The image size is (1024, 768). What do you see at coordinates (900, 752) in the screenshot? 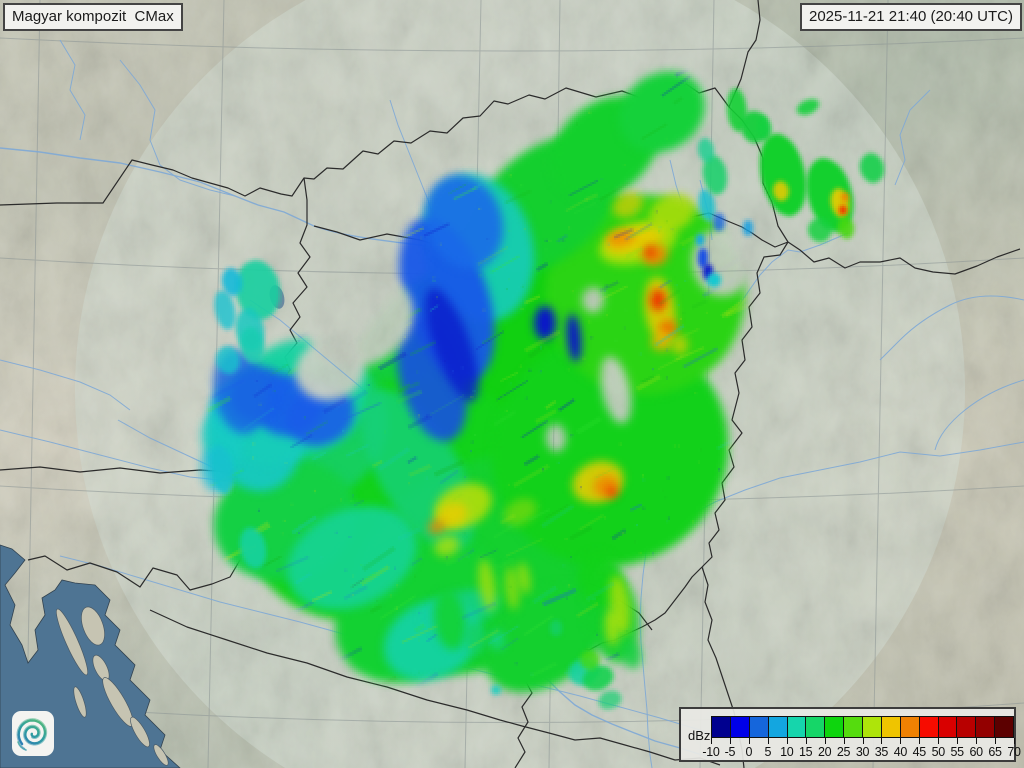
I see `legend-tick-value: 40` at bounding box center [900, 752].